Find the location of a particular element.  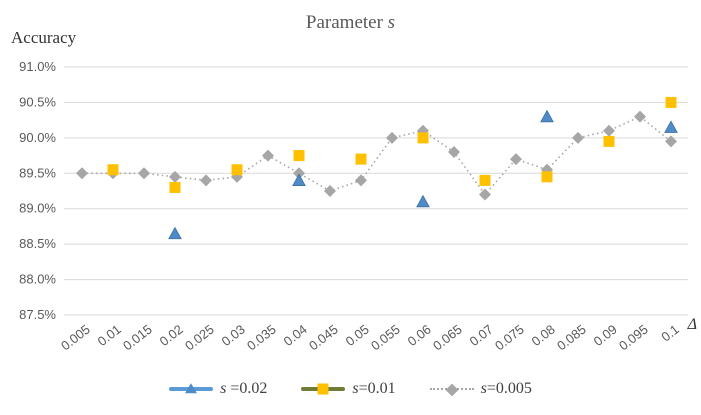

legend-item-s0005: s=0.005 is located at coordinates (480, 389).